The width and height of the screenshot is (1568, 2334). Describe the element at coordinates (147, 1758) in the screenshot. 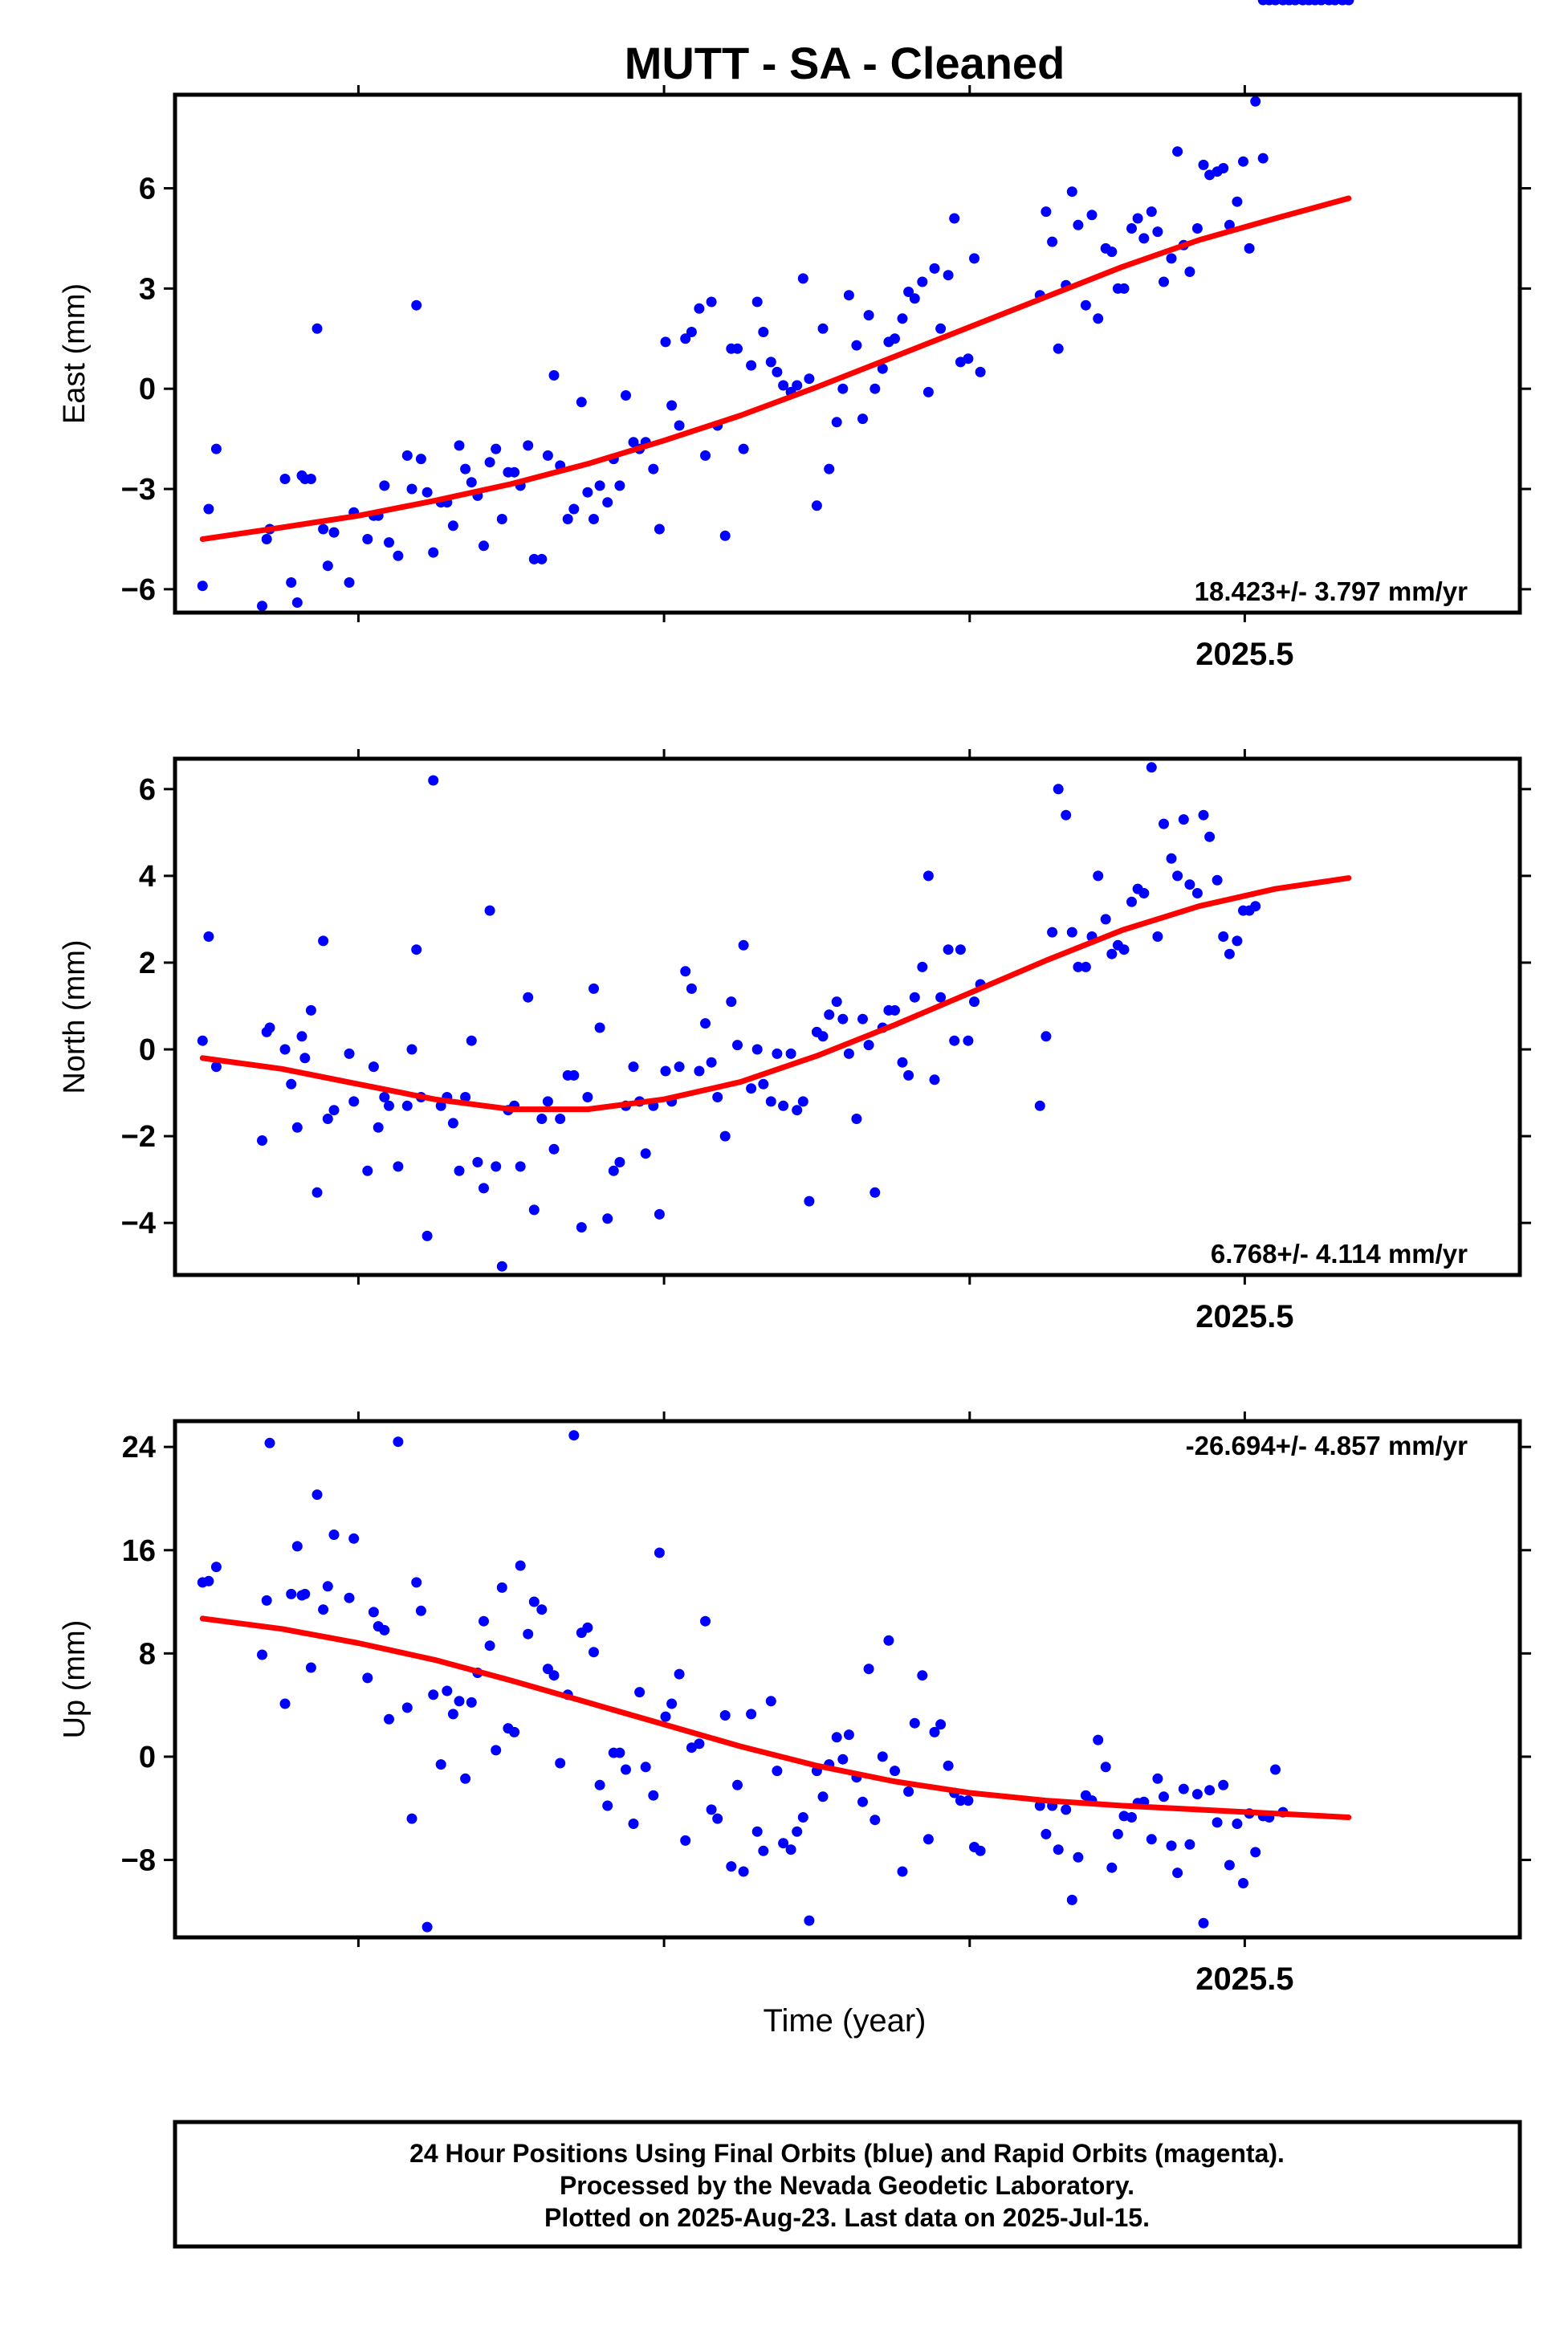

I see `up-y-tick-label: 0` at that location.